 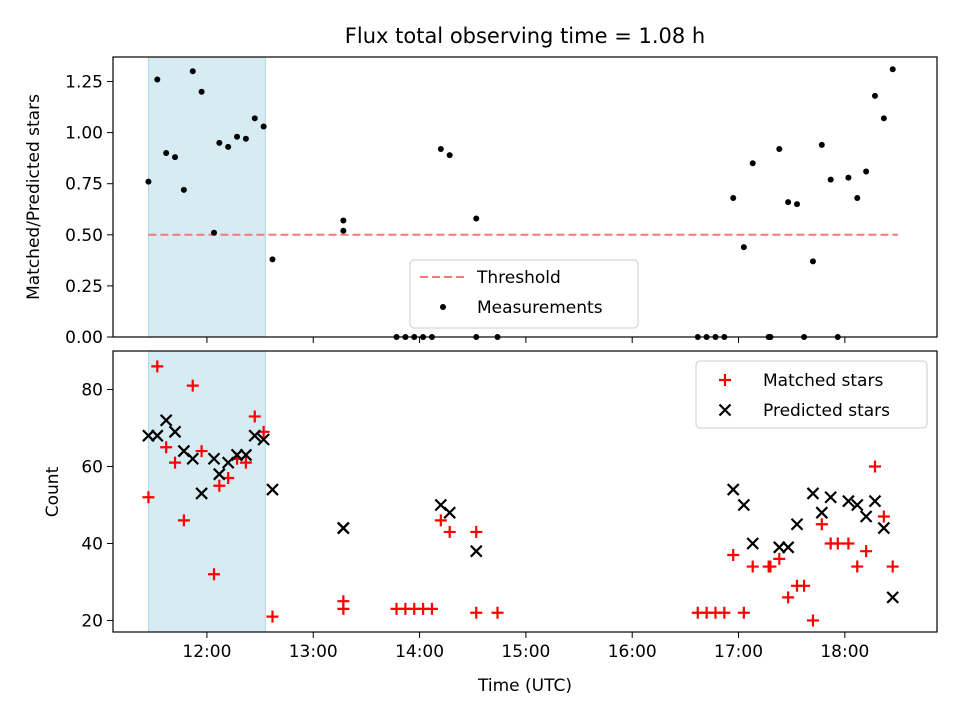 I want to click on legend-predicted-label: Predicted stars, so click(x=826, y=411).